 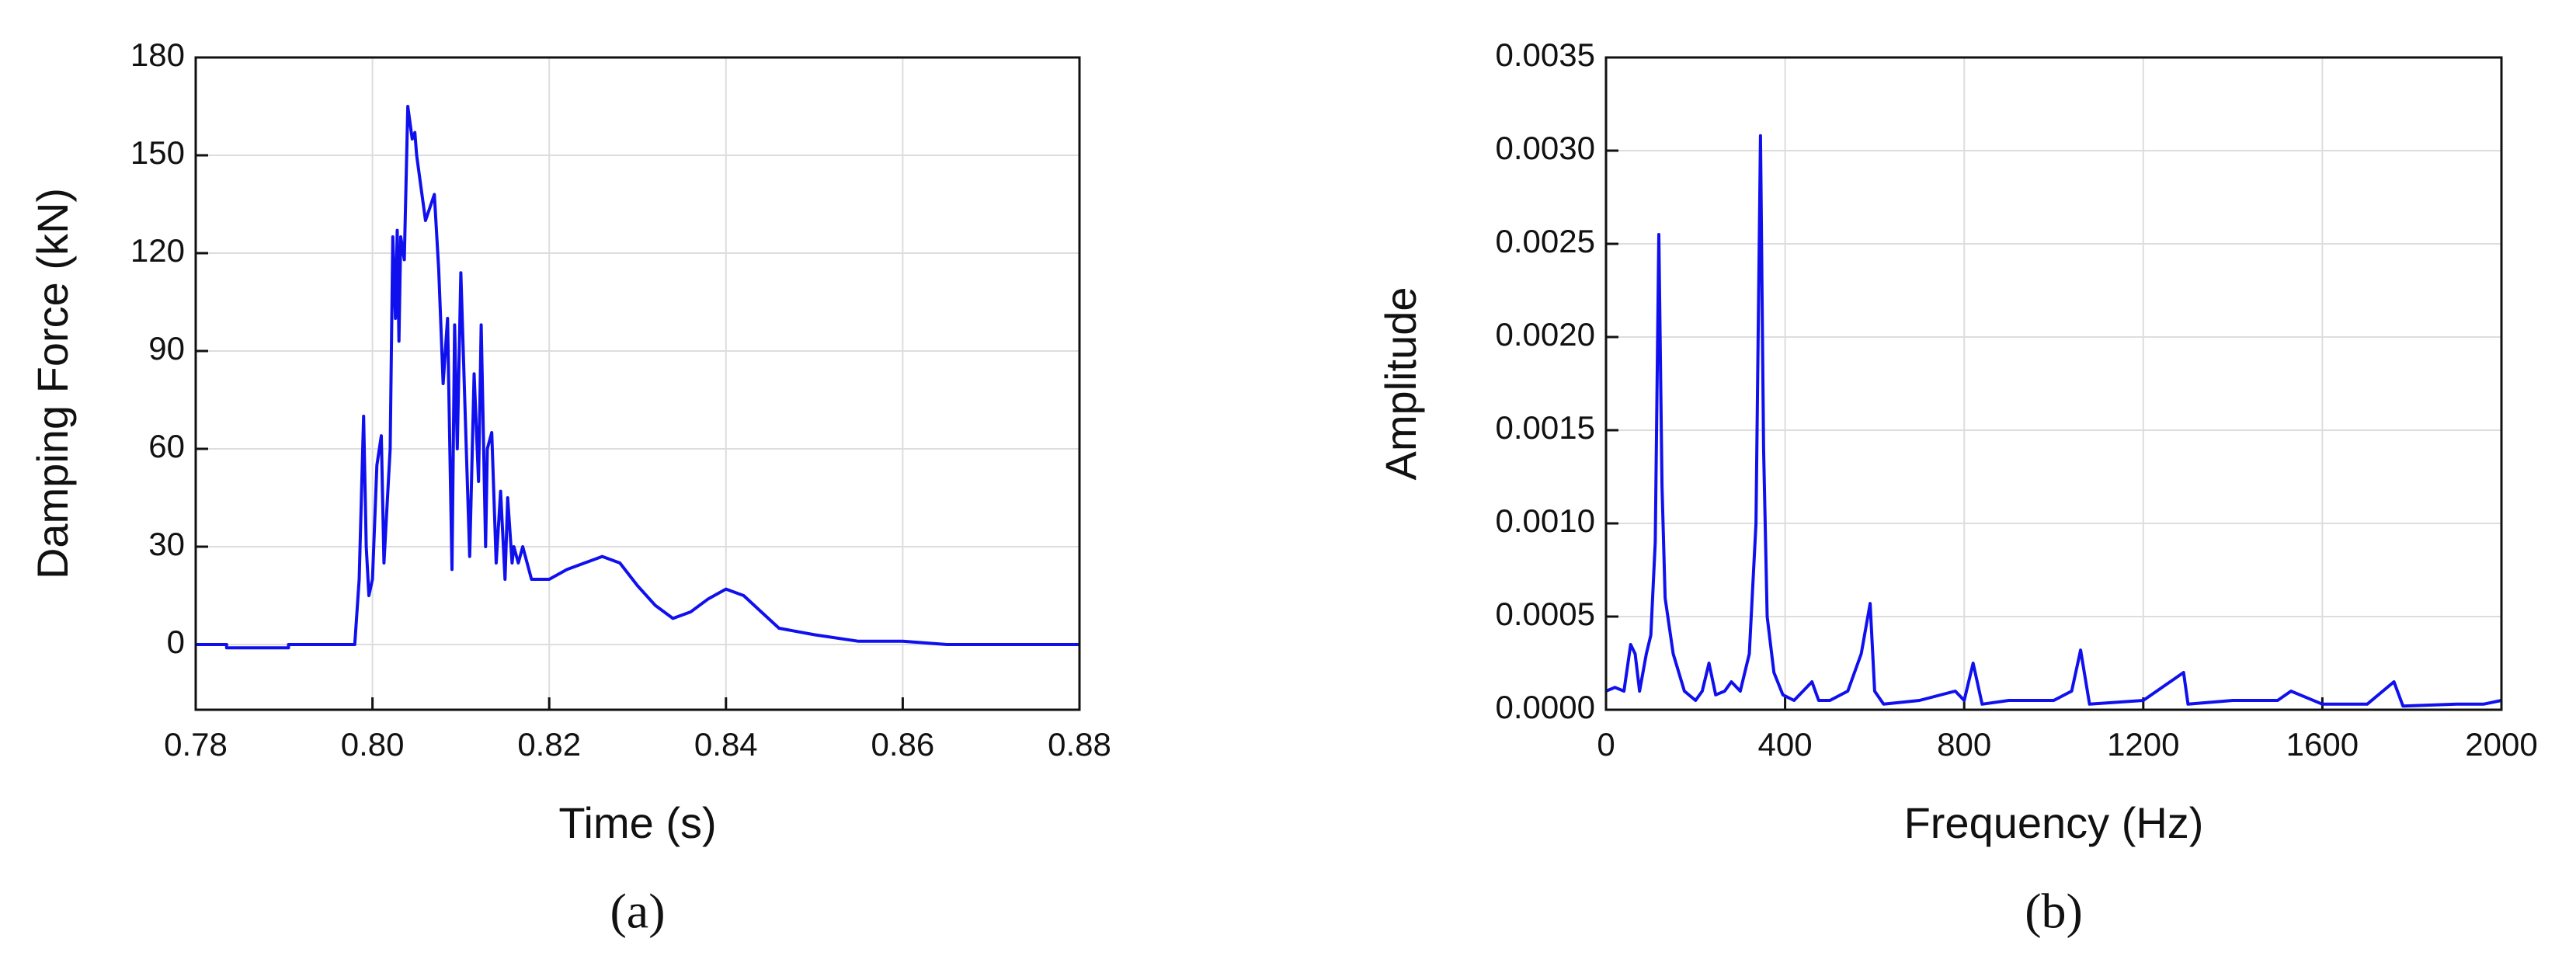 I want to click on y-axis-title: Amplitude, so click(x=1400, y=383).